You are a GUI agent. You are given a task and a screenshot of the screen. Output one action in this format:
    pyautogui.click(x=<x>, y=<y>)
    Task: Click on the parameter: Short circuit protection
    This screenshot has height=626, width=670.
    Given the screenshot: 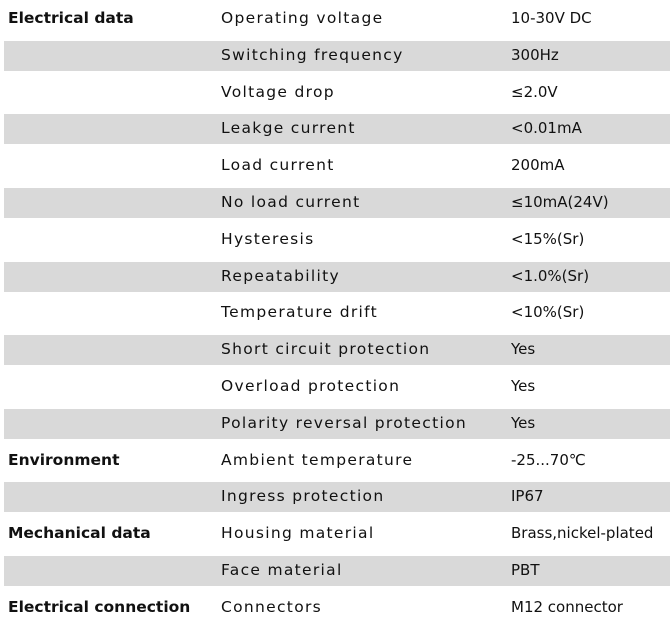 What is the action you would take?
    pyautogui.click(x=326, y=349)
    